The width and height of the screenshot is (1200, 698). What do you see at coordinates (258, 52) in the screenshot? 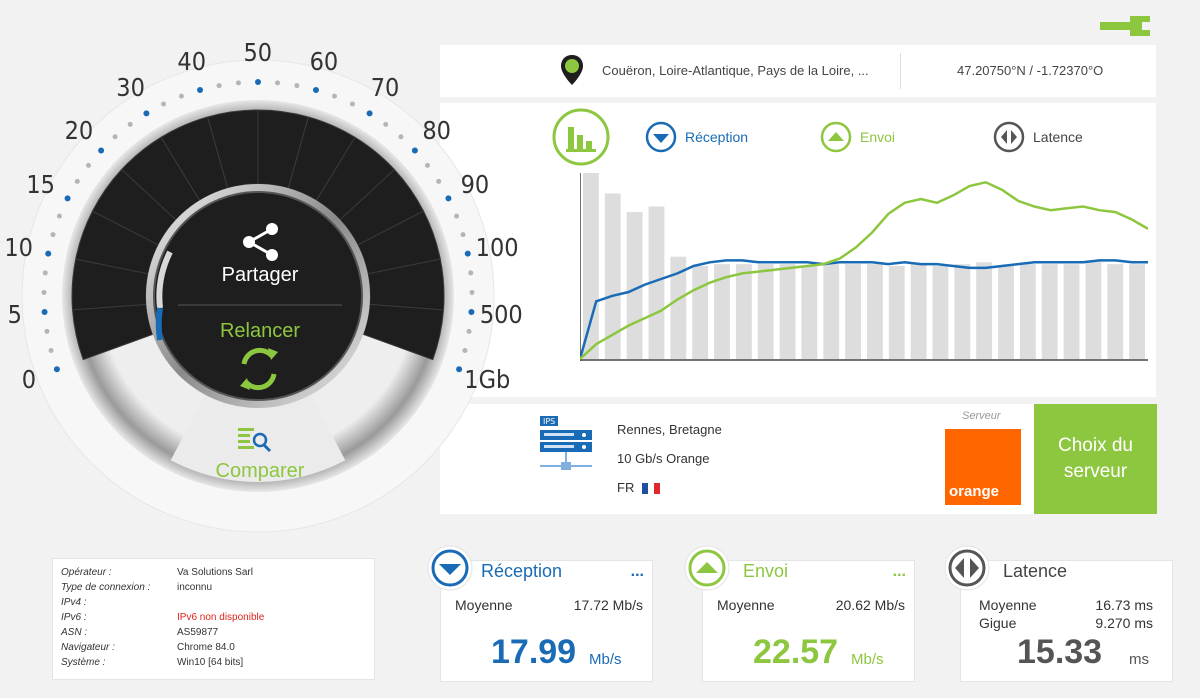
I see `gauge-scale-label: 50` at bounding box center [258, 52].